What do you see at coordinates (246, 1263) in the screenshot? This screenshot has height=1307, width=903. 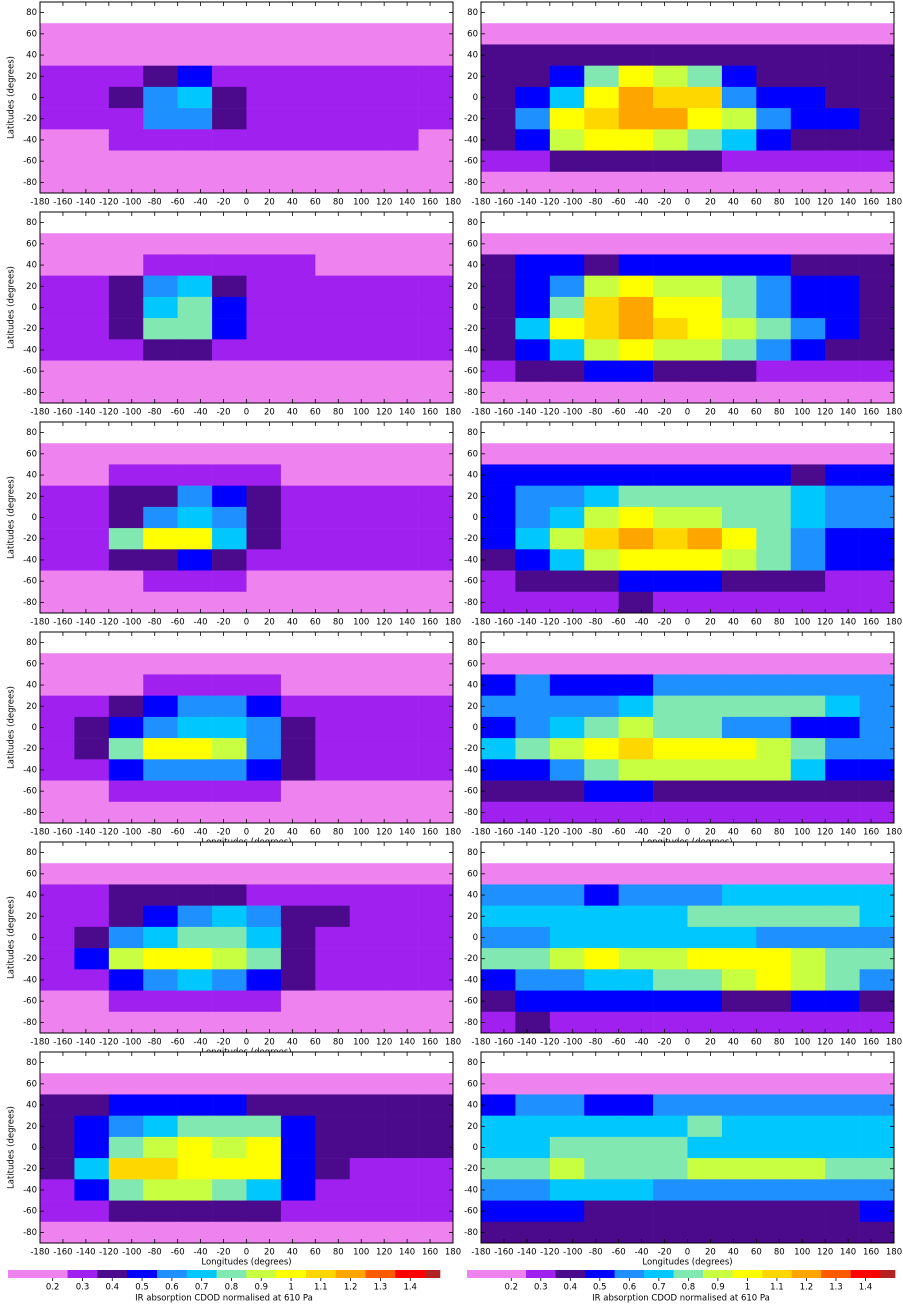 I see `x-axis-title: Longitudes (degrees)` at bounding box center [246, 1263].